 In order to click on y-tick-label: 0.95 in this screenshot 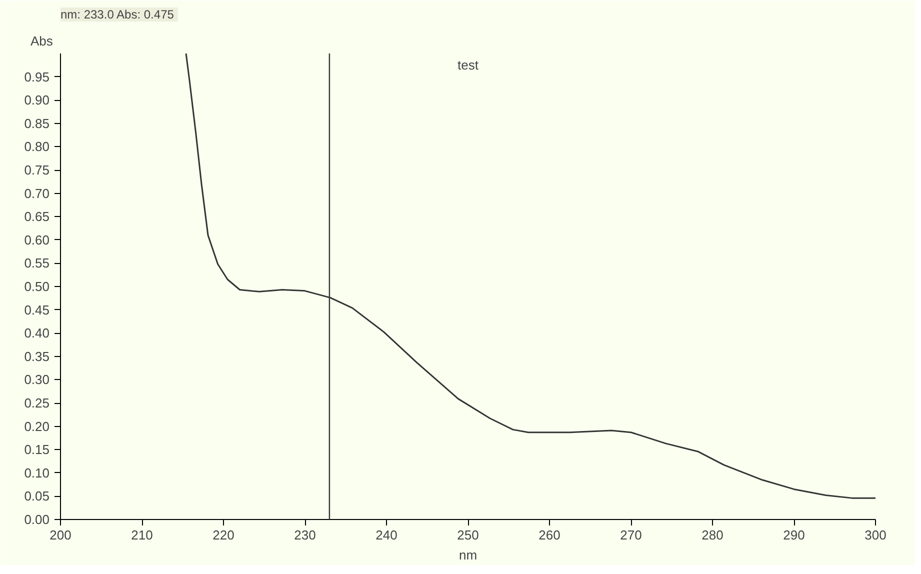, I will do `click(37, 76)`.